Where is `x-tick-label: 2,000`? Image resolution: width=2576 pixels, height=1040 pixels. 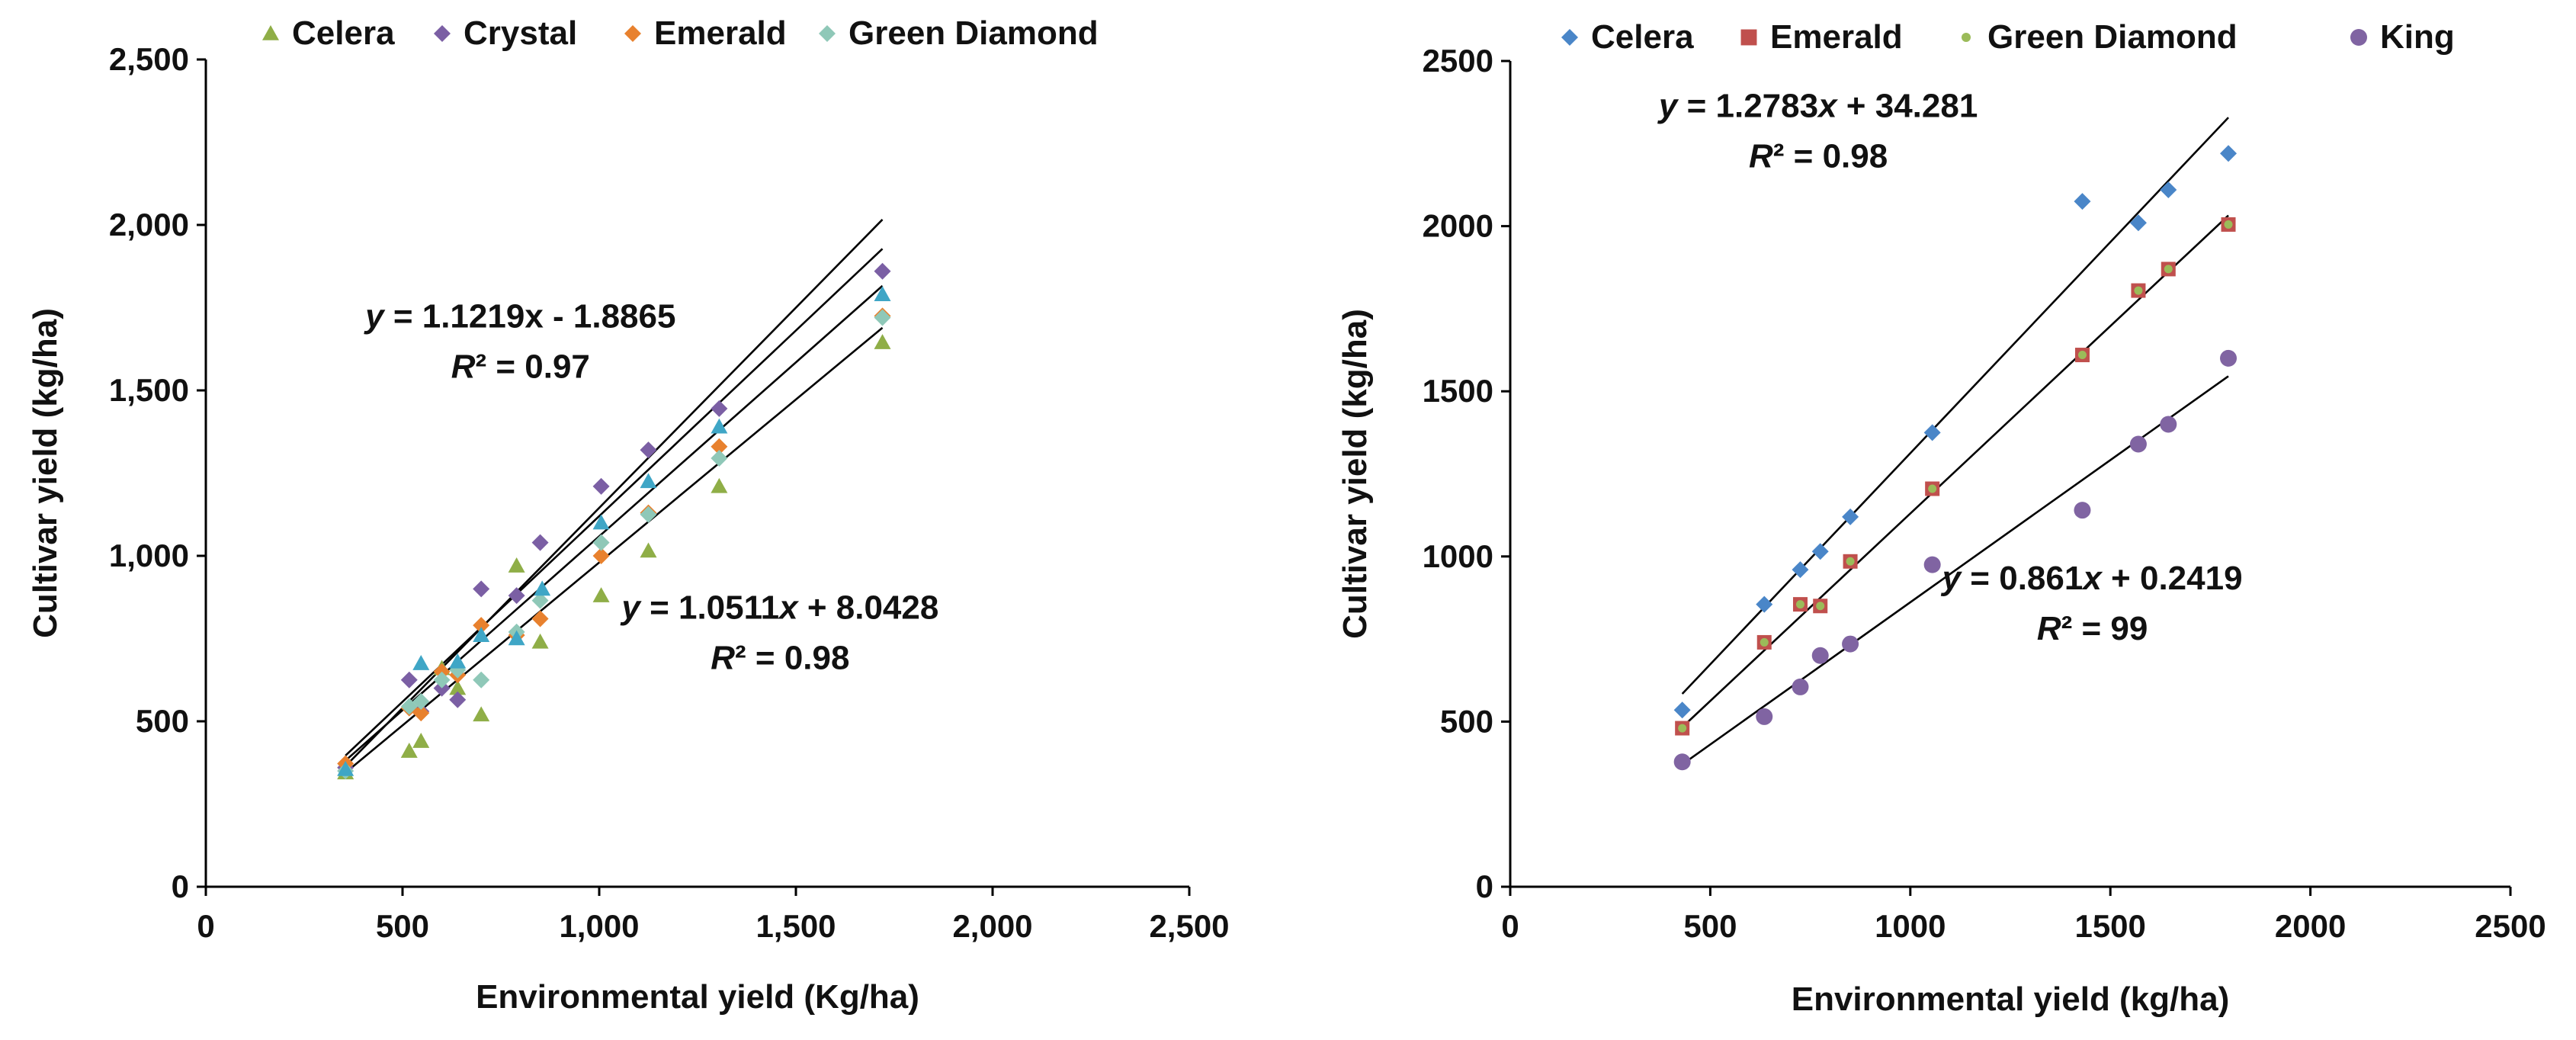 x-tick-label: 2,000 is located at coordinates (992, 926).